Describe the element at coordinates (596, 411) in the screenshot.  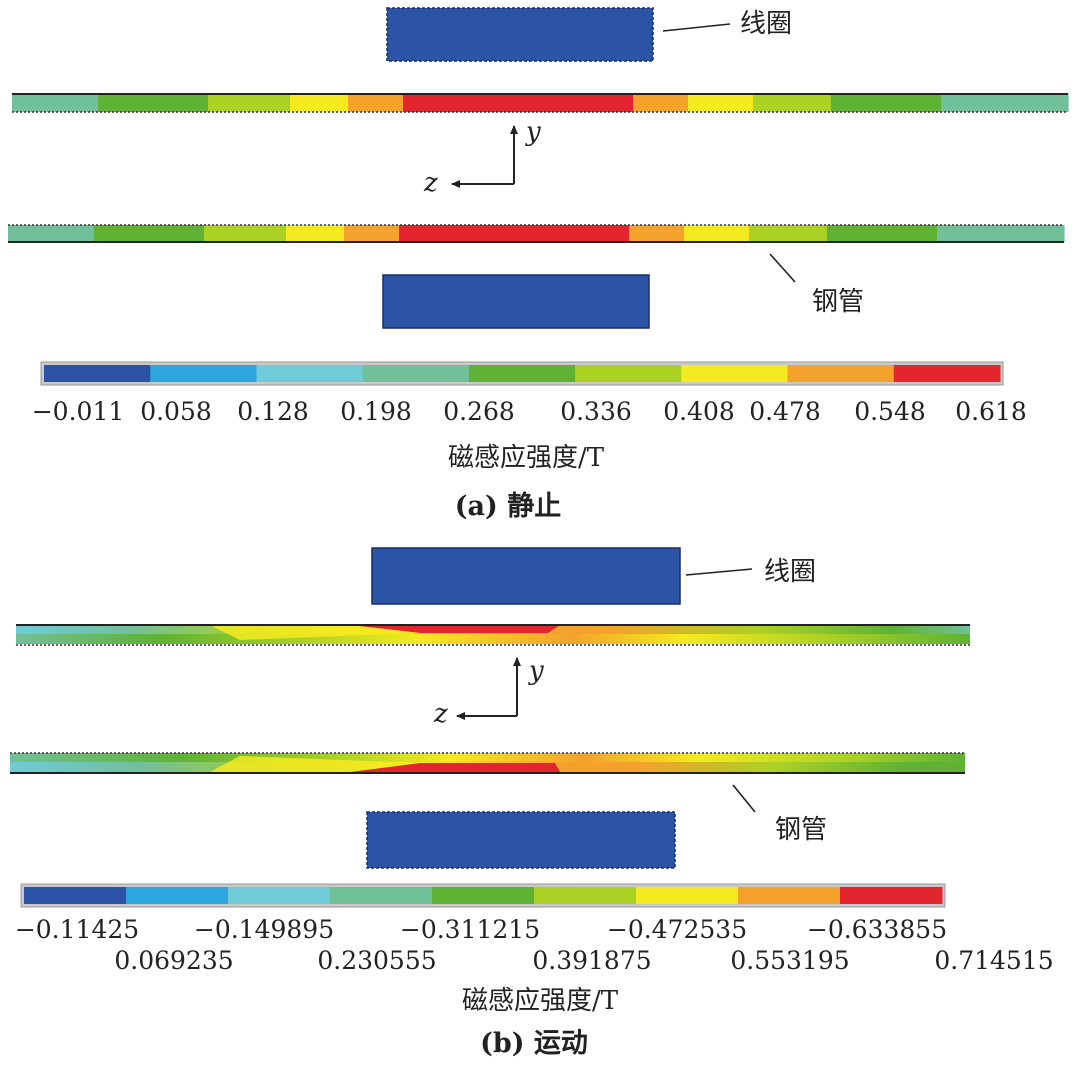
I see `colorbar-a-tick-5: 0.336` at that location.